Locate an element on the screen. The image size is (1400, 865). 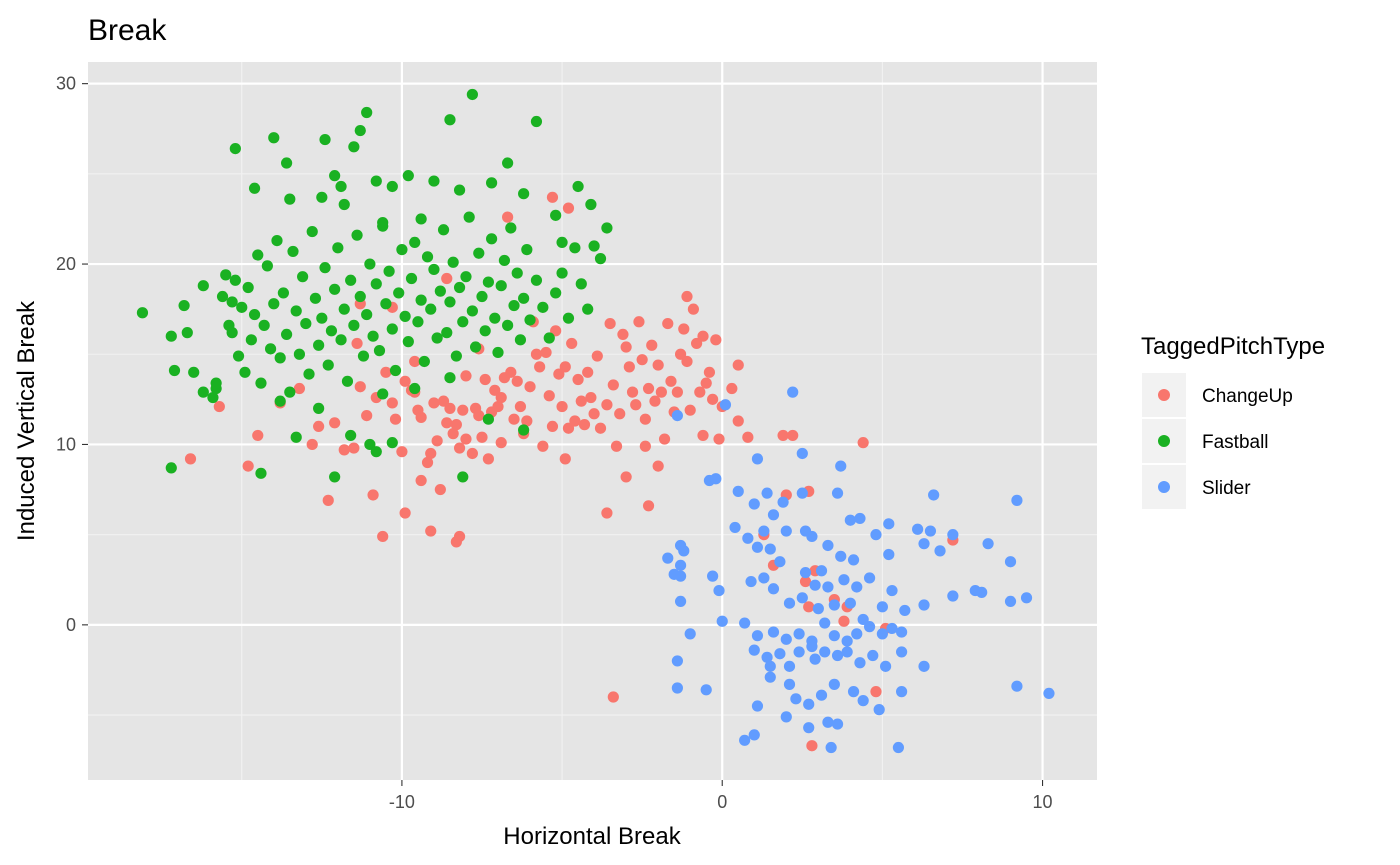
y-tick-label: 10 is located at coordinates (66, 444).